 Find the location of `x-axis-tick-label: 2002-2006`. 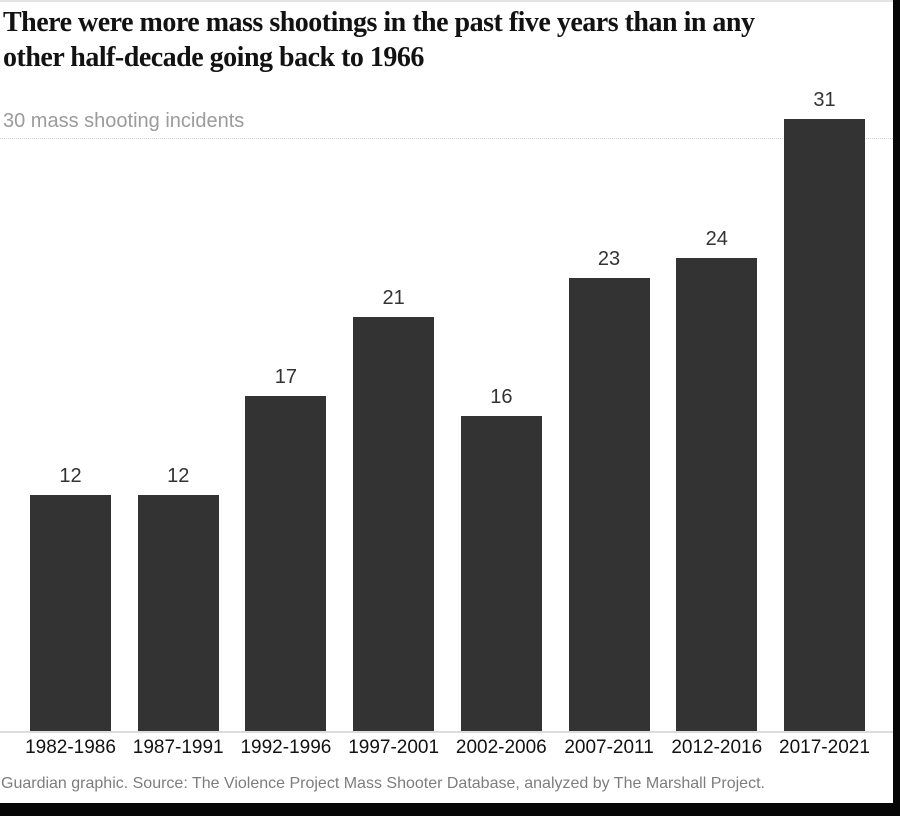

x-axis-tick-label: 2002-2006 is located at coordinates (501, 747).